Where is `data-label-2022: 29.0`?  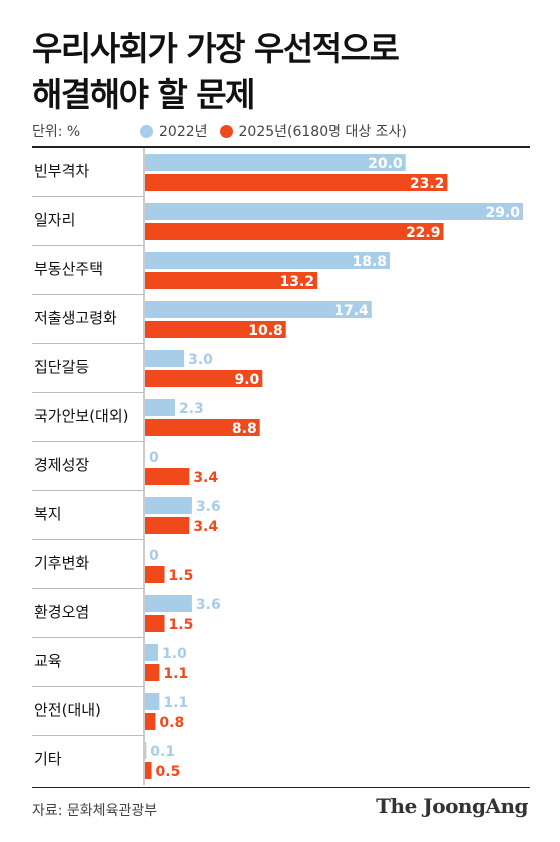
data-label-2022: 29.0 is located at coordinates (502, 213).